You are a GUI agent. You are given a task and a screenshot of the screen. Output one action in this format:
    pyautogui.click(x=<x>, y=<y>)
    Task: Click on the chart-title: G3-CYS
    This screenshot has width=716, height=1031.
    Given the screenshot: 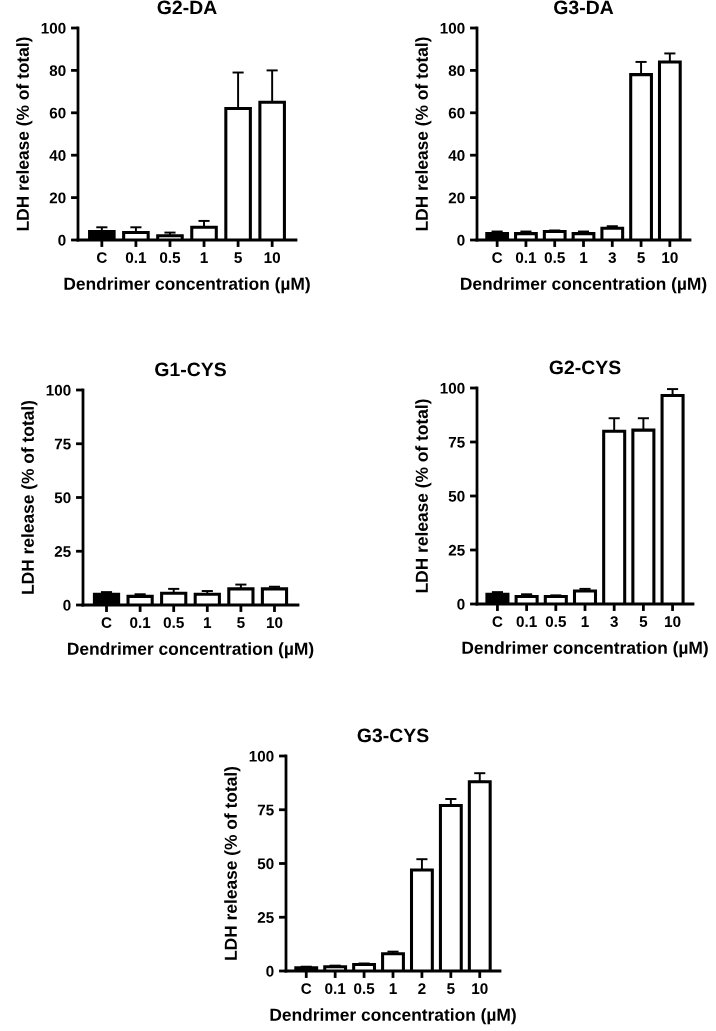 What is the action you would take?
    pyautogui.click(x=393, y=735)
    